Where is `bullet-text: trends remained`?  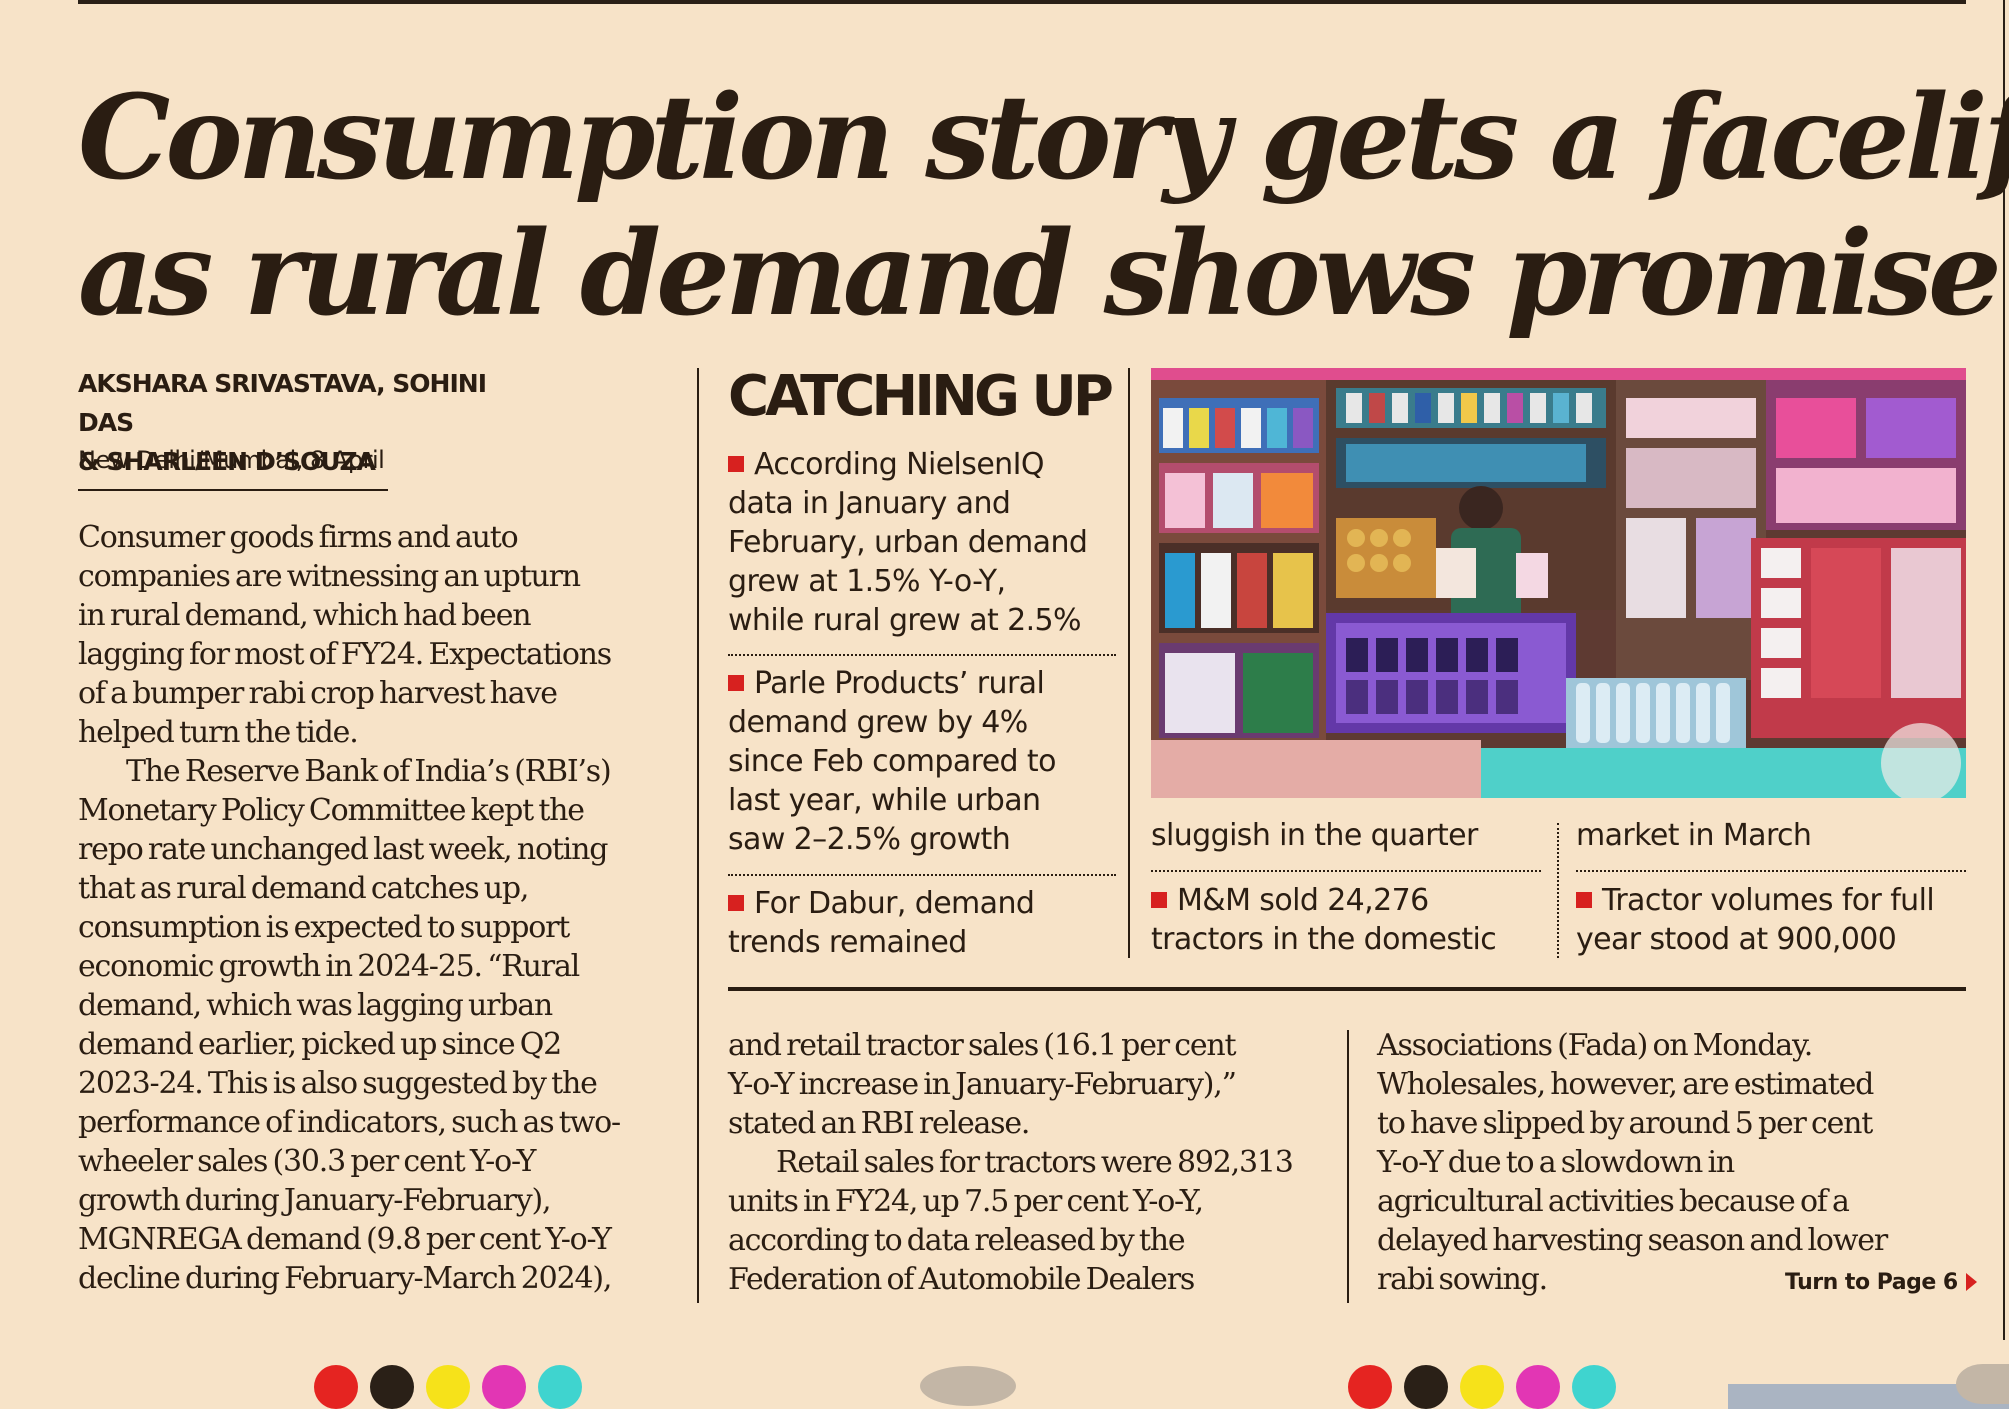
bullet-text: trends remained is located at coordinates (847, 942).